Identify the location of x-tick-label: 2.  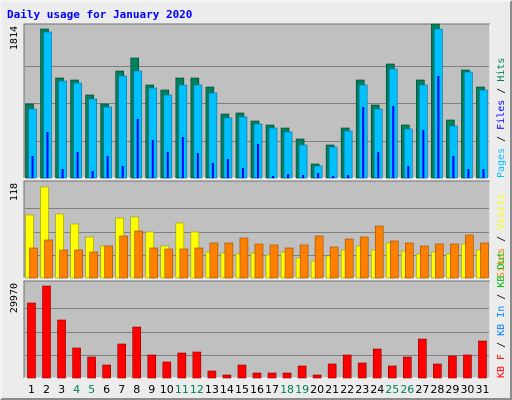
(46, 389).